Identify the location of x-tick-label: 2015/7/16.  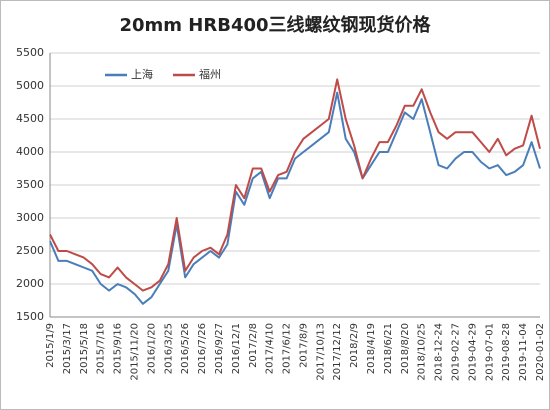
(101, 348).